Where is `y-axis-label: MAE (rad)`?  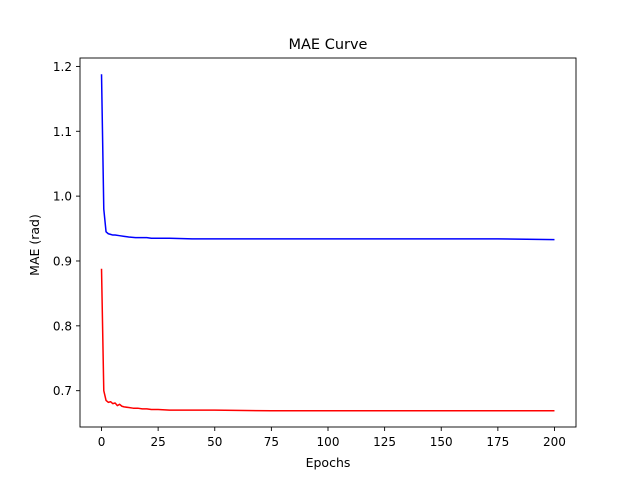 y-axis-label: MAE (rad) is located at coordinates (34, 245).